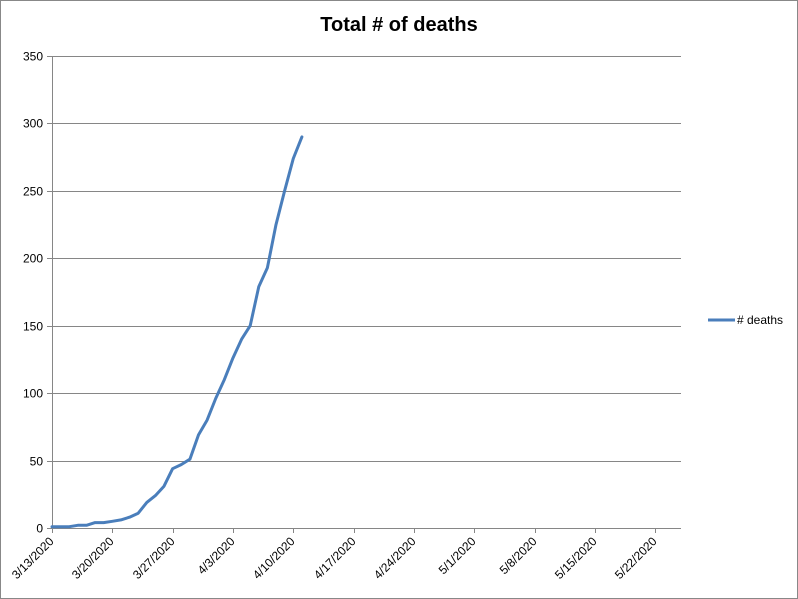 The width and height of the screenshot is (798, 599). I want to click on tick-label-x: 3/27/2020, so click(154, 558).